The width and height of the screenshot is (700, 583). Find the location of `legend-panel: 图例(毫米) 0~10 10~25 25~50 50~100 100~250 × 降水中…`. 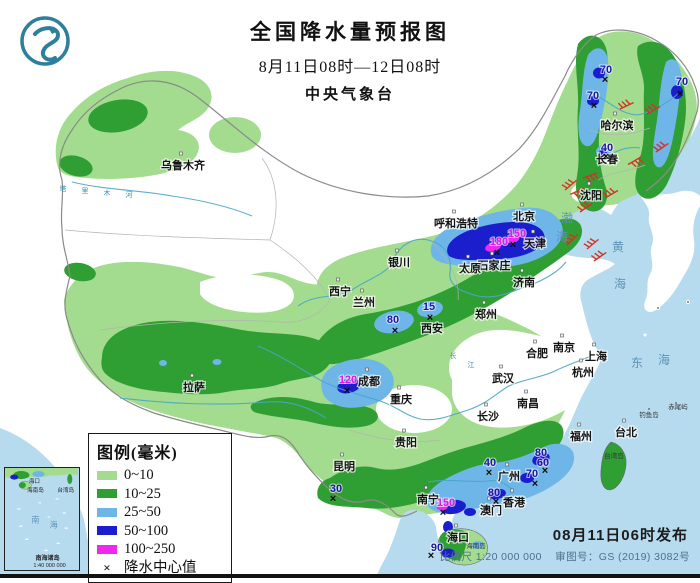

legend-panel: 图例(毫米) 0~10 10~25 25~50 50~100 100~250 × 降水中… is located at coordinates (160, 508).